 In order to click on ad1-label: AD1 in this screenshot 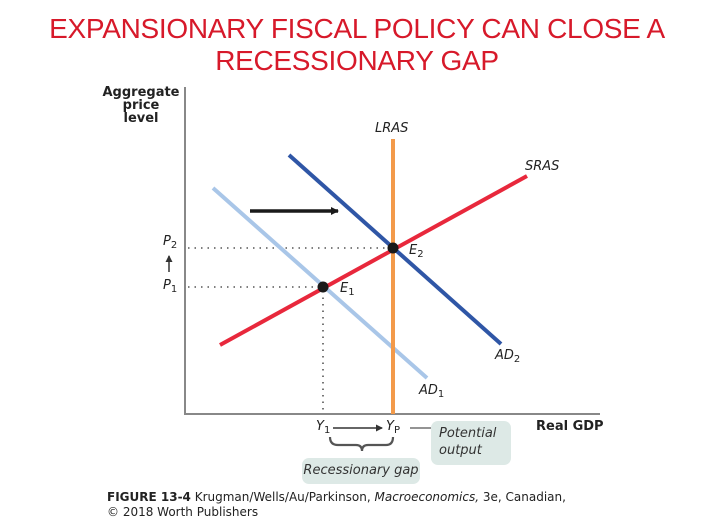, I will do `click(432, 391)`.